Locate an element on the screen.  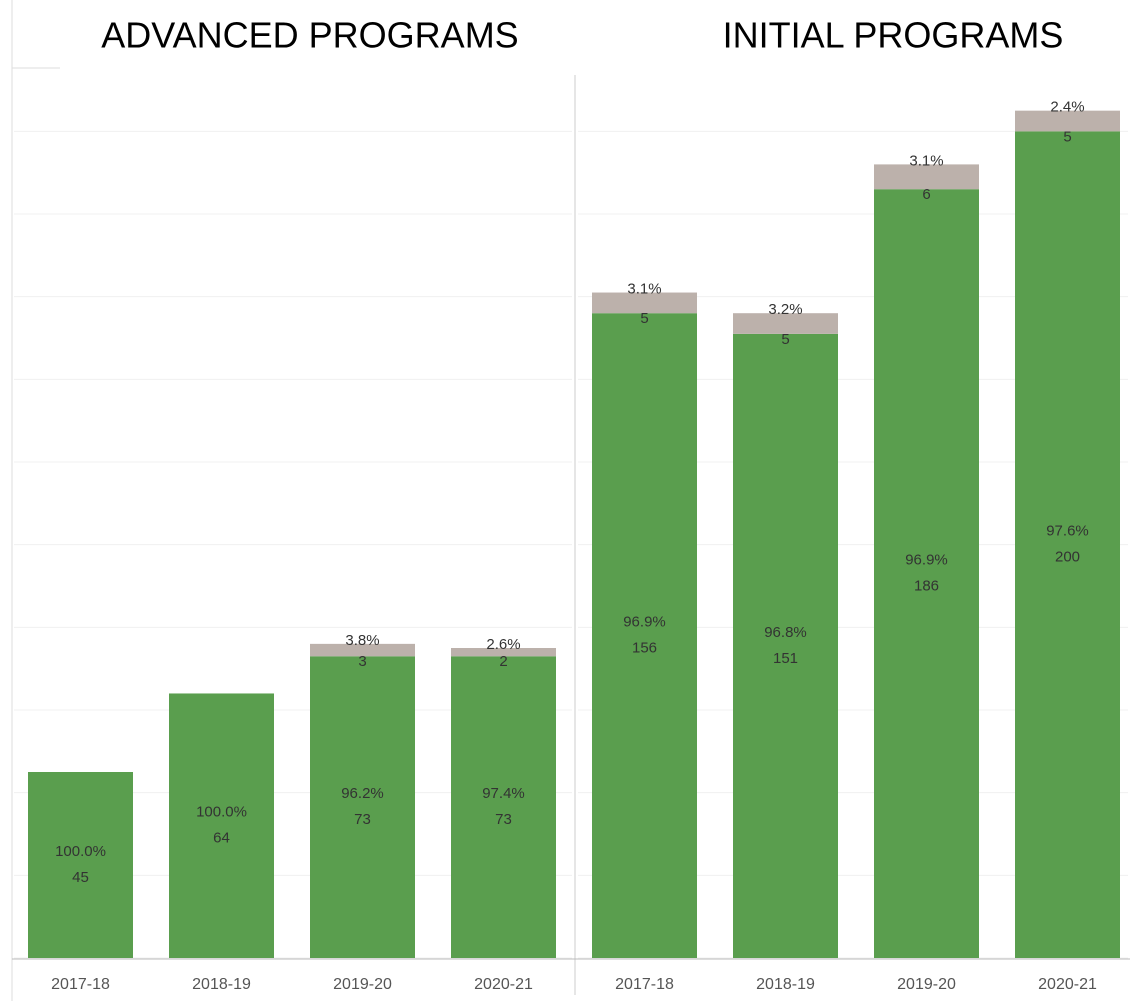
value-label: 64 is located at coordinates (221, 838).